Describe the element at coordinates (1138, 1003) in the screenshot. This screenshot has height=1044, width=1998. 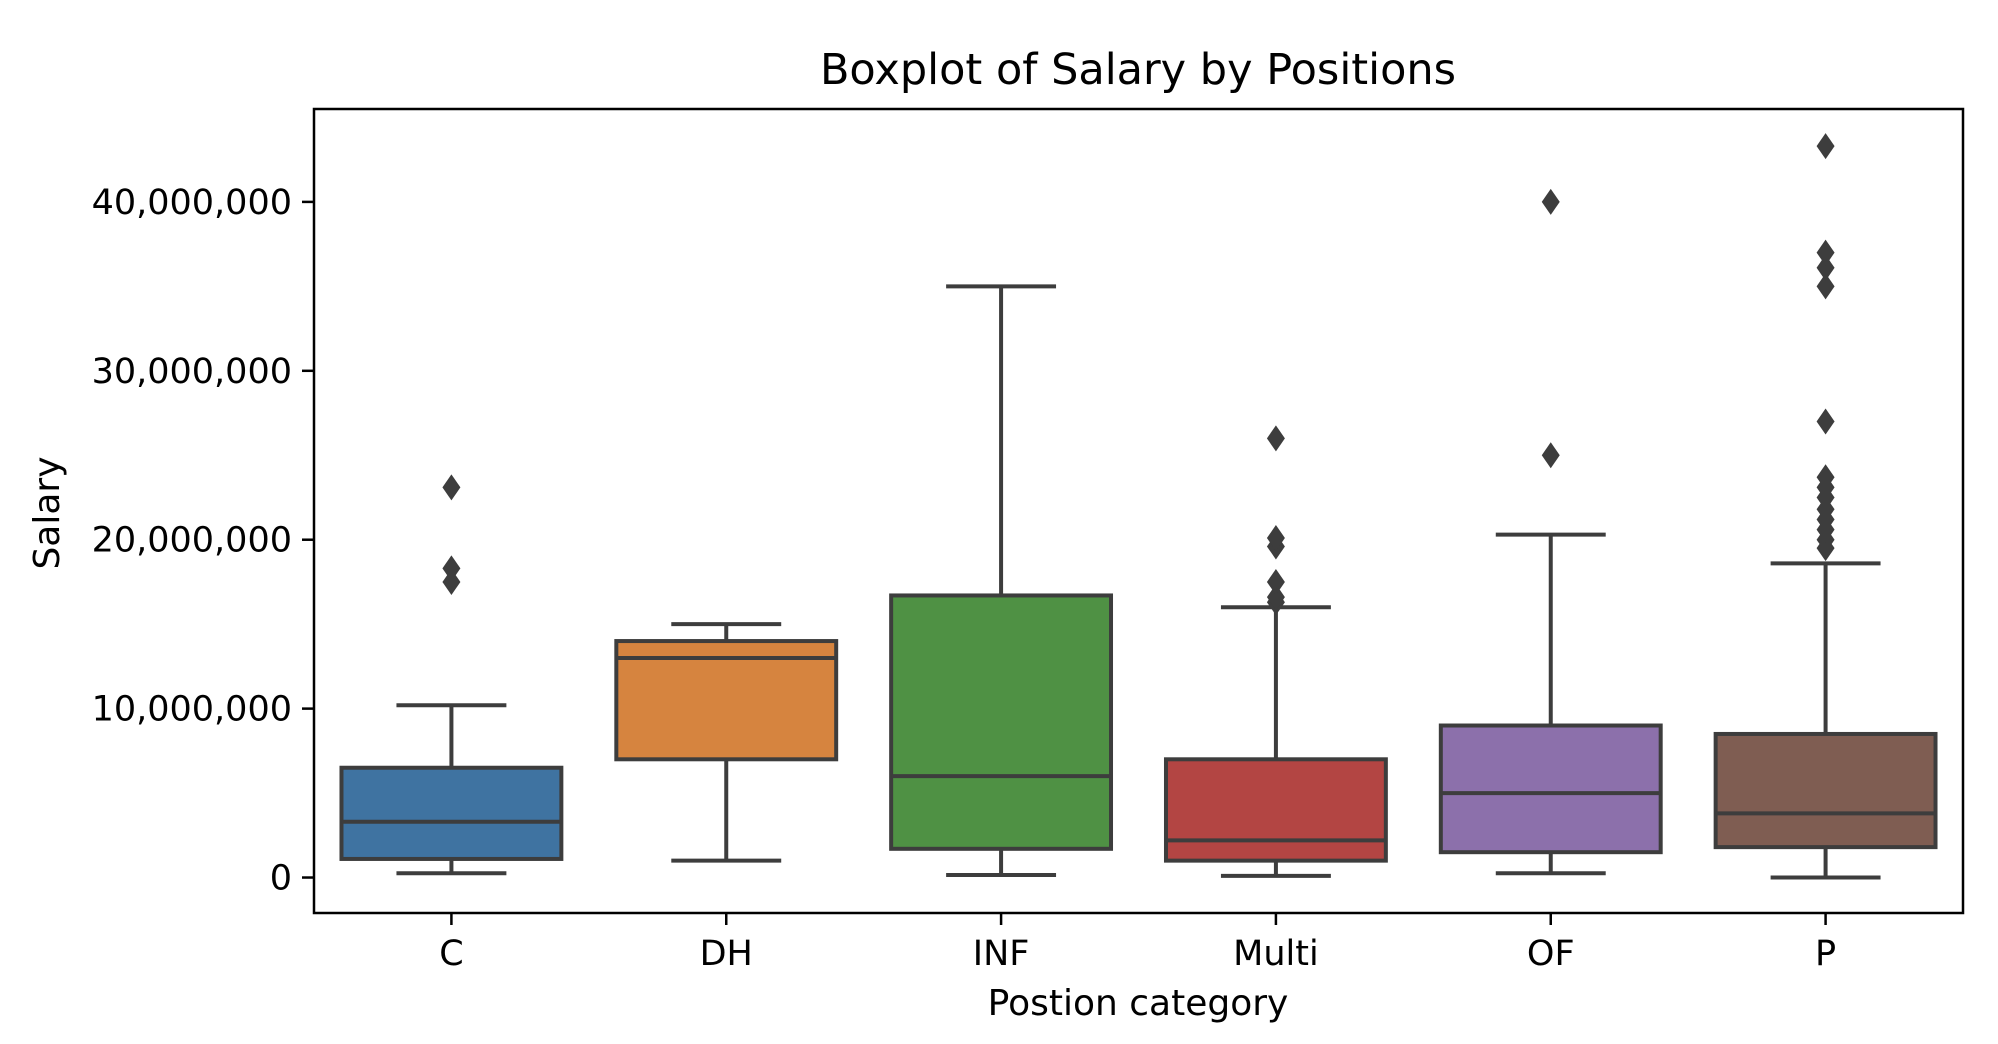
I see `x-axis-label: Postion category` at that location.